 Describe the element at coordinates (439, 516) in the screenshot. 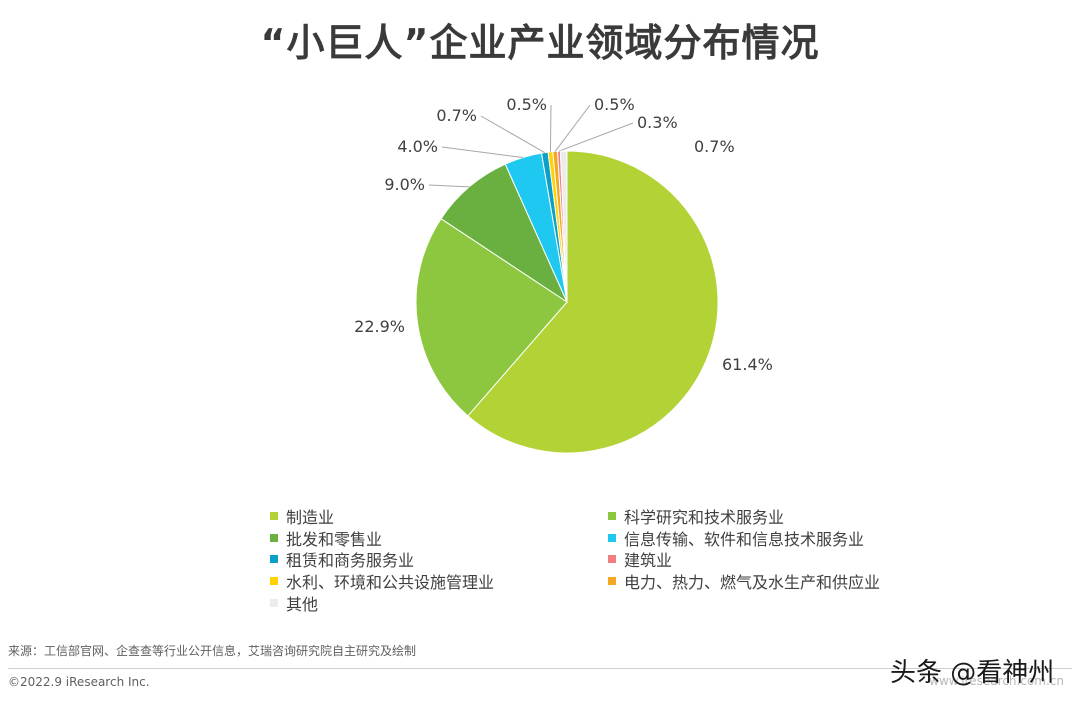

I see `legend-item: 制造业` at that location.